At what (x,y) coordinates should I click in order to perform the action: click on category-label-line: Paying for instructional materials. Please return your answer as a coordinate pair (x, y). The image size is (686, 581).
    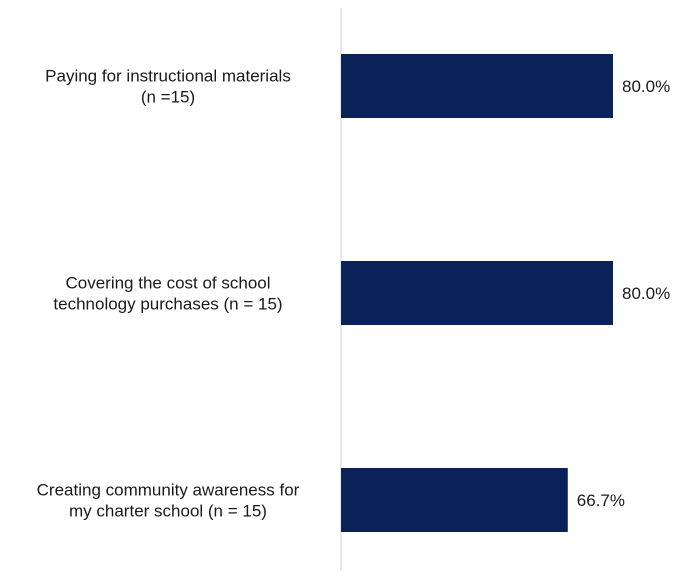
    Looking at the image, I should click on (168, 76).